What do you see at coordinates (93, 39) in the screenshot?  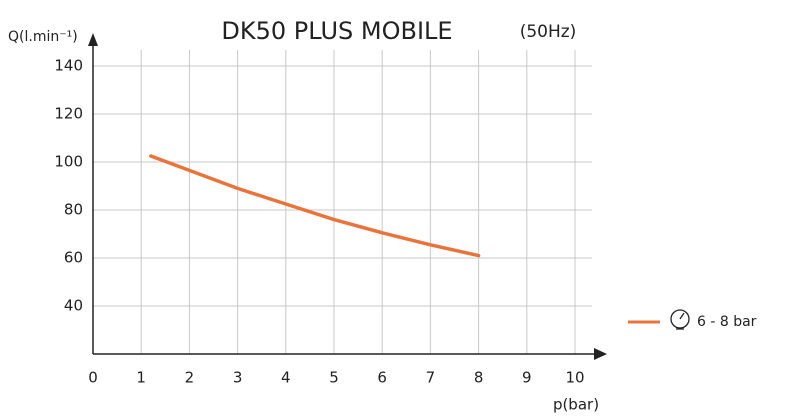 I see `y-axis-arrow` at bounding box center [93, 39].